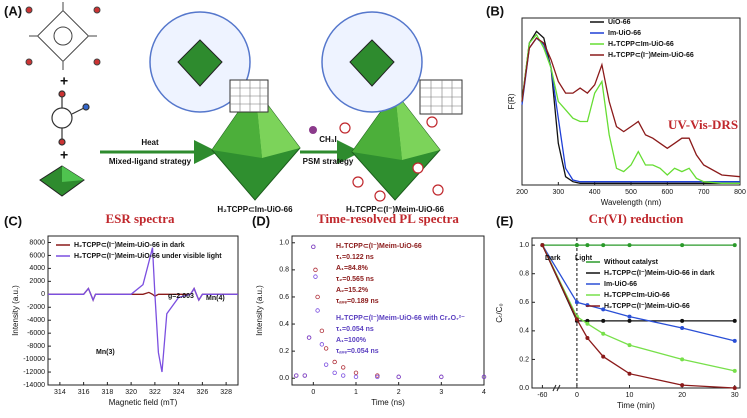 This screenshot has height=418, width=747. I want to click on annotation: H₂TCPP⊂(I⁻)Meim-UiO-66, so click(379, 246).